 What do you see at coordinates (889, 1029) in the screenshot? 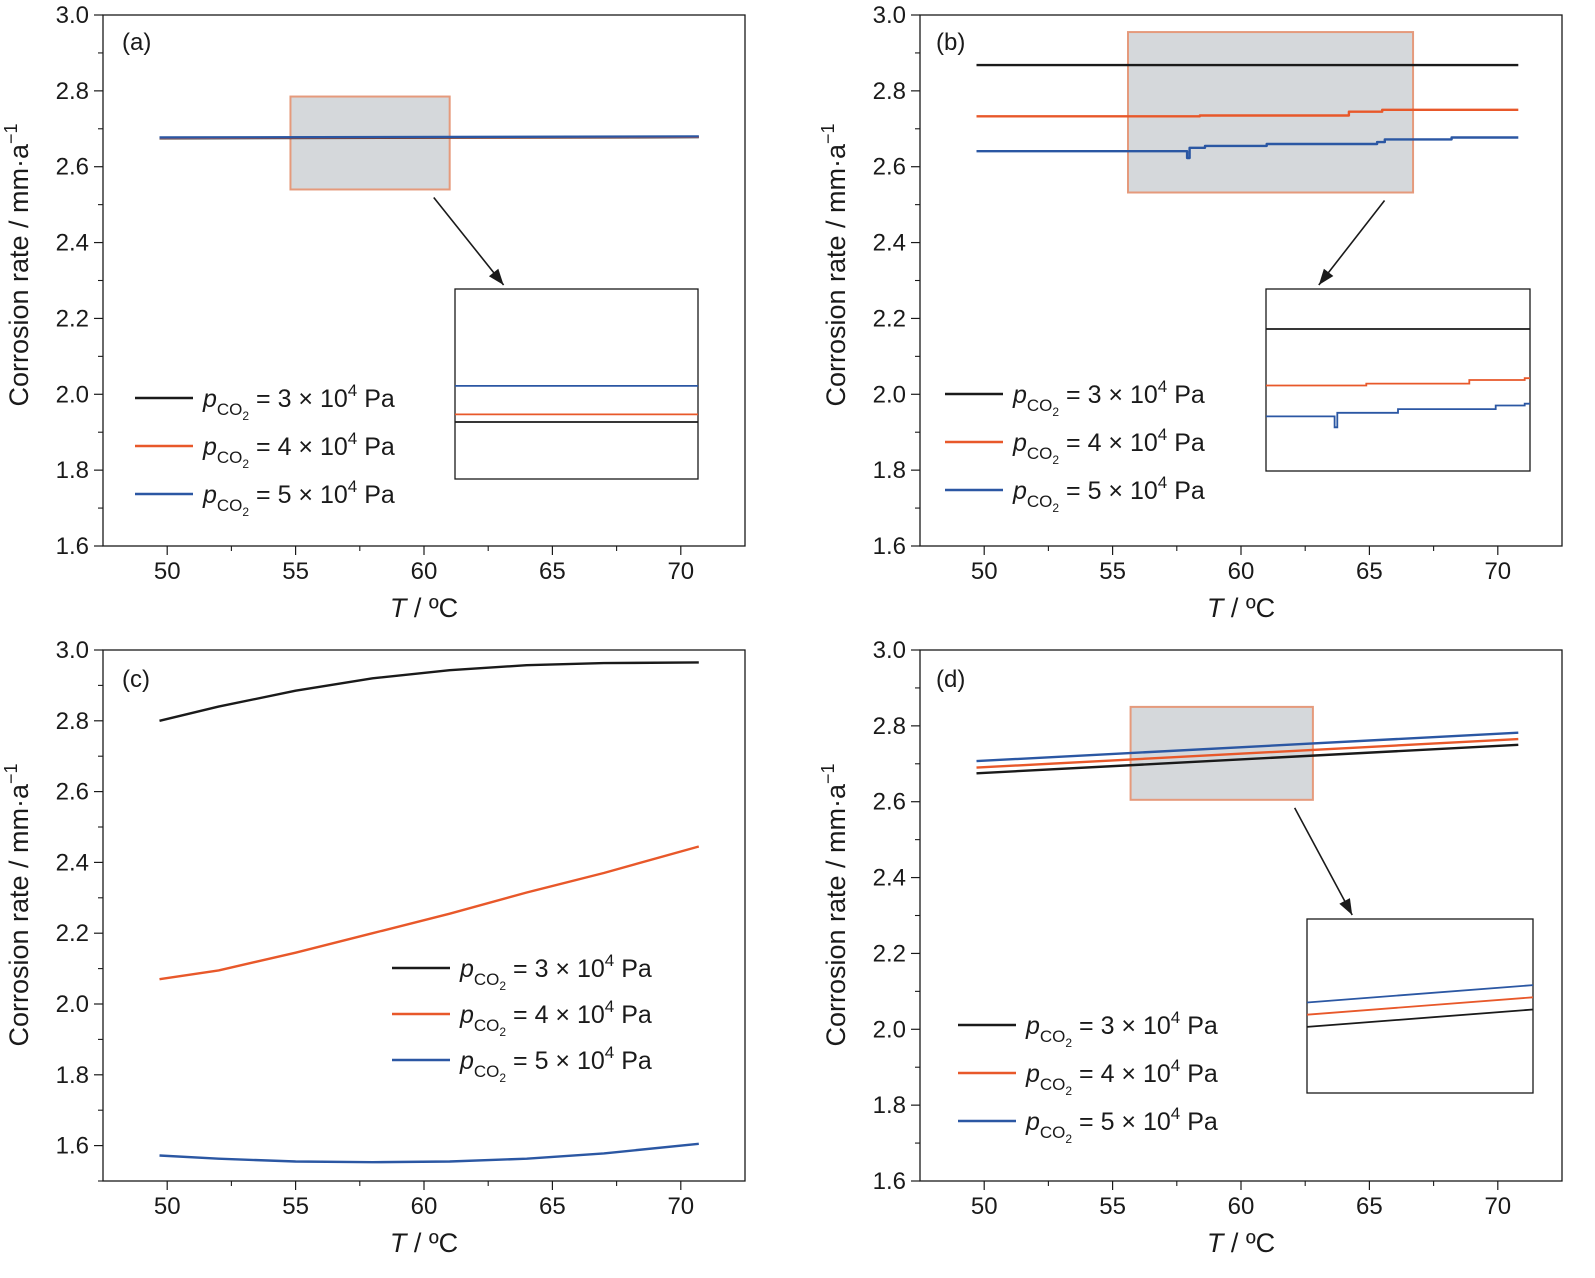
I see `y-tick-label: 2.0` at bounding box center [889, 1029].